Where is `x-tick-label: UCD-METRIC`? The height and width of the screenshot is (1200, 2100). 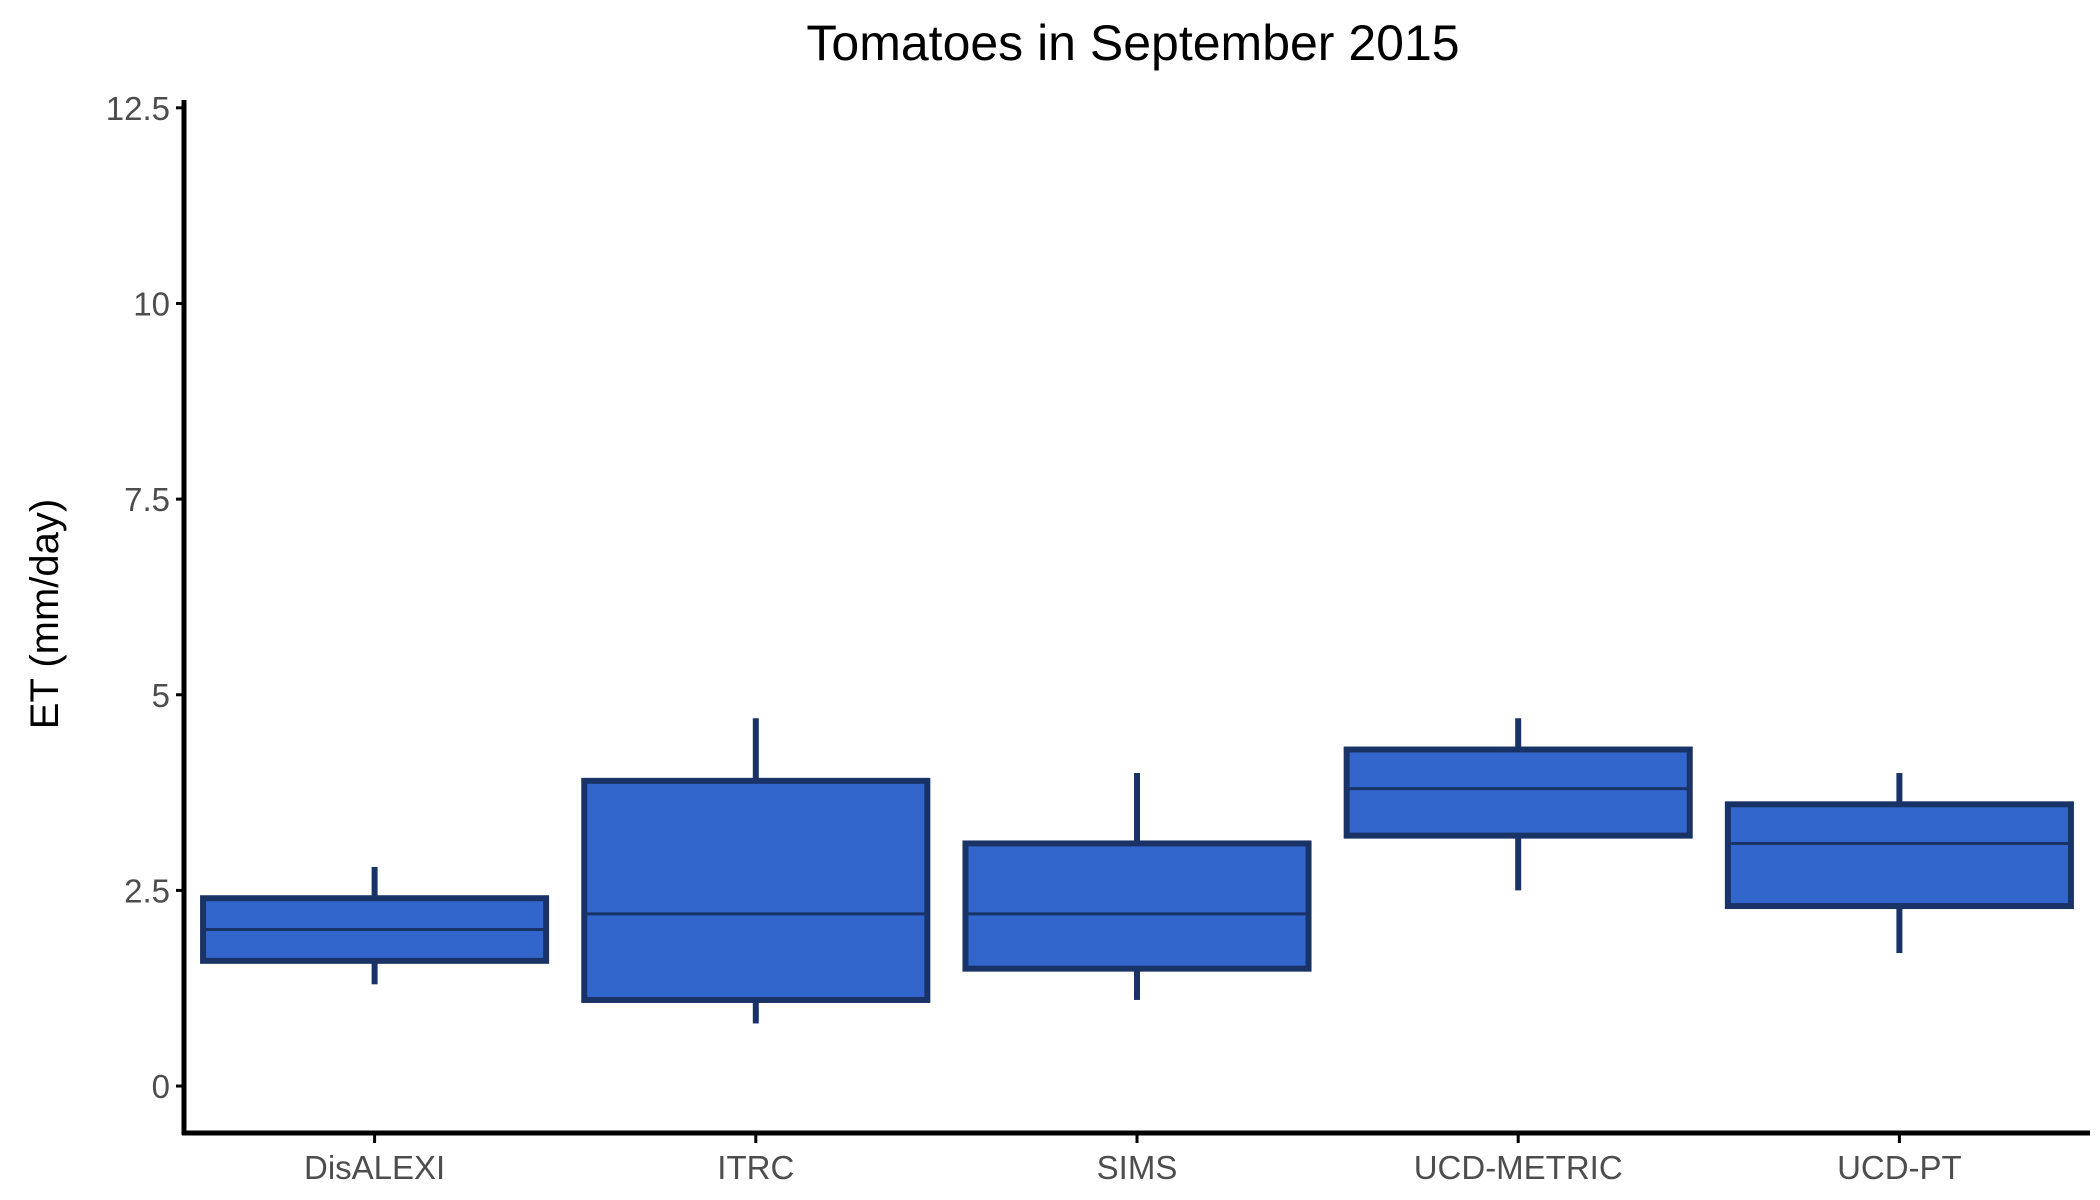 x-tick-label: UCD-METRIC is located at coordinates (1518, 1167).